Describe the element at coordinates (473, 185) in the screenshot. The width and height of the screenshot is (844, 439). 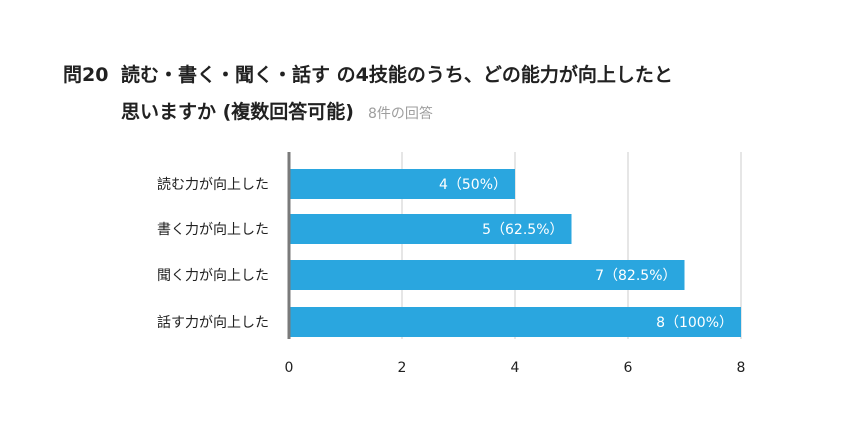
I see `data-label-1: 4（50%）` at that location.